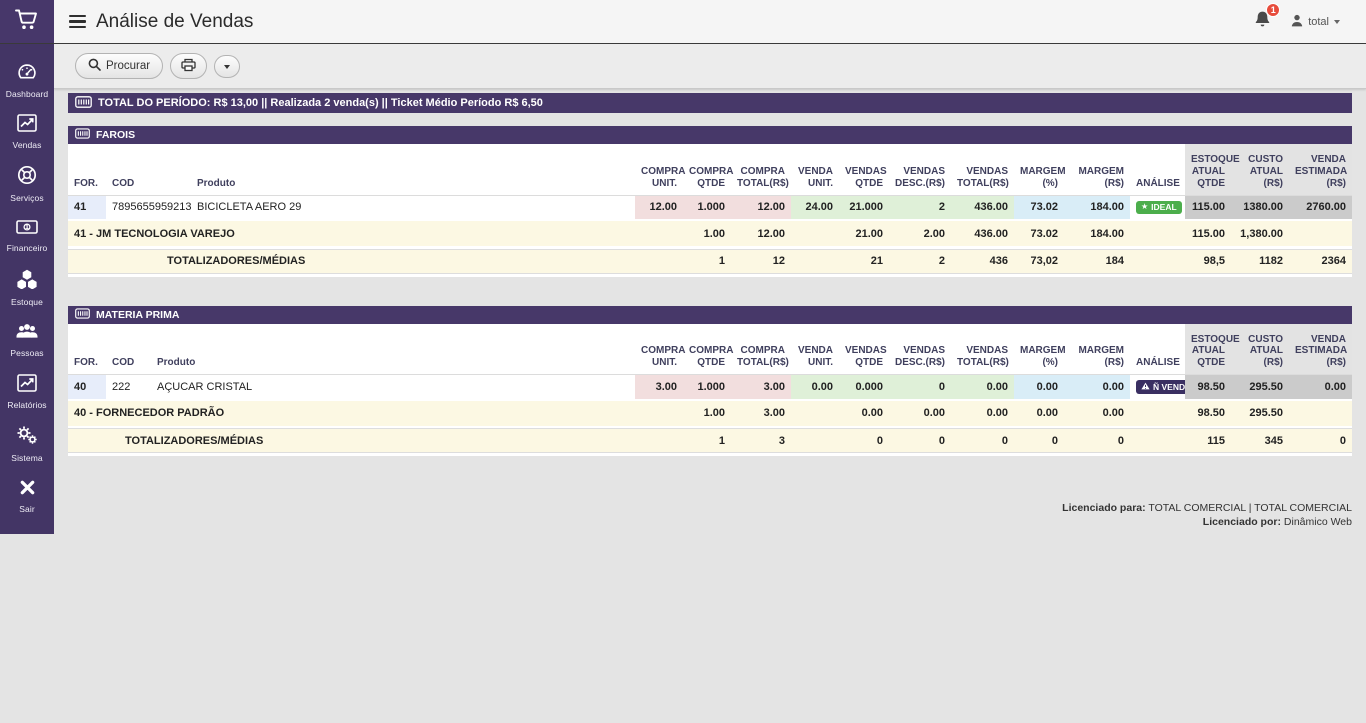 The image size is (1366, 723). Describe the element at coordinates (1212, 349) in the screenshot. I see `col-estoque-atual: ESTOQUE ATUAL QTDE` at that location.